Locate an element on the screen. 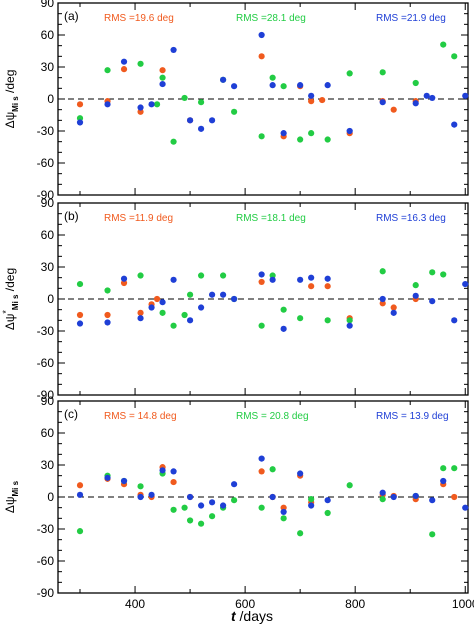  series-blue is located at coordinates (272, 84).